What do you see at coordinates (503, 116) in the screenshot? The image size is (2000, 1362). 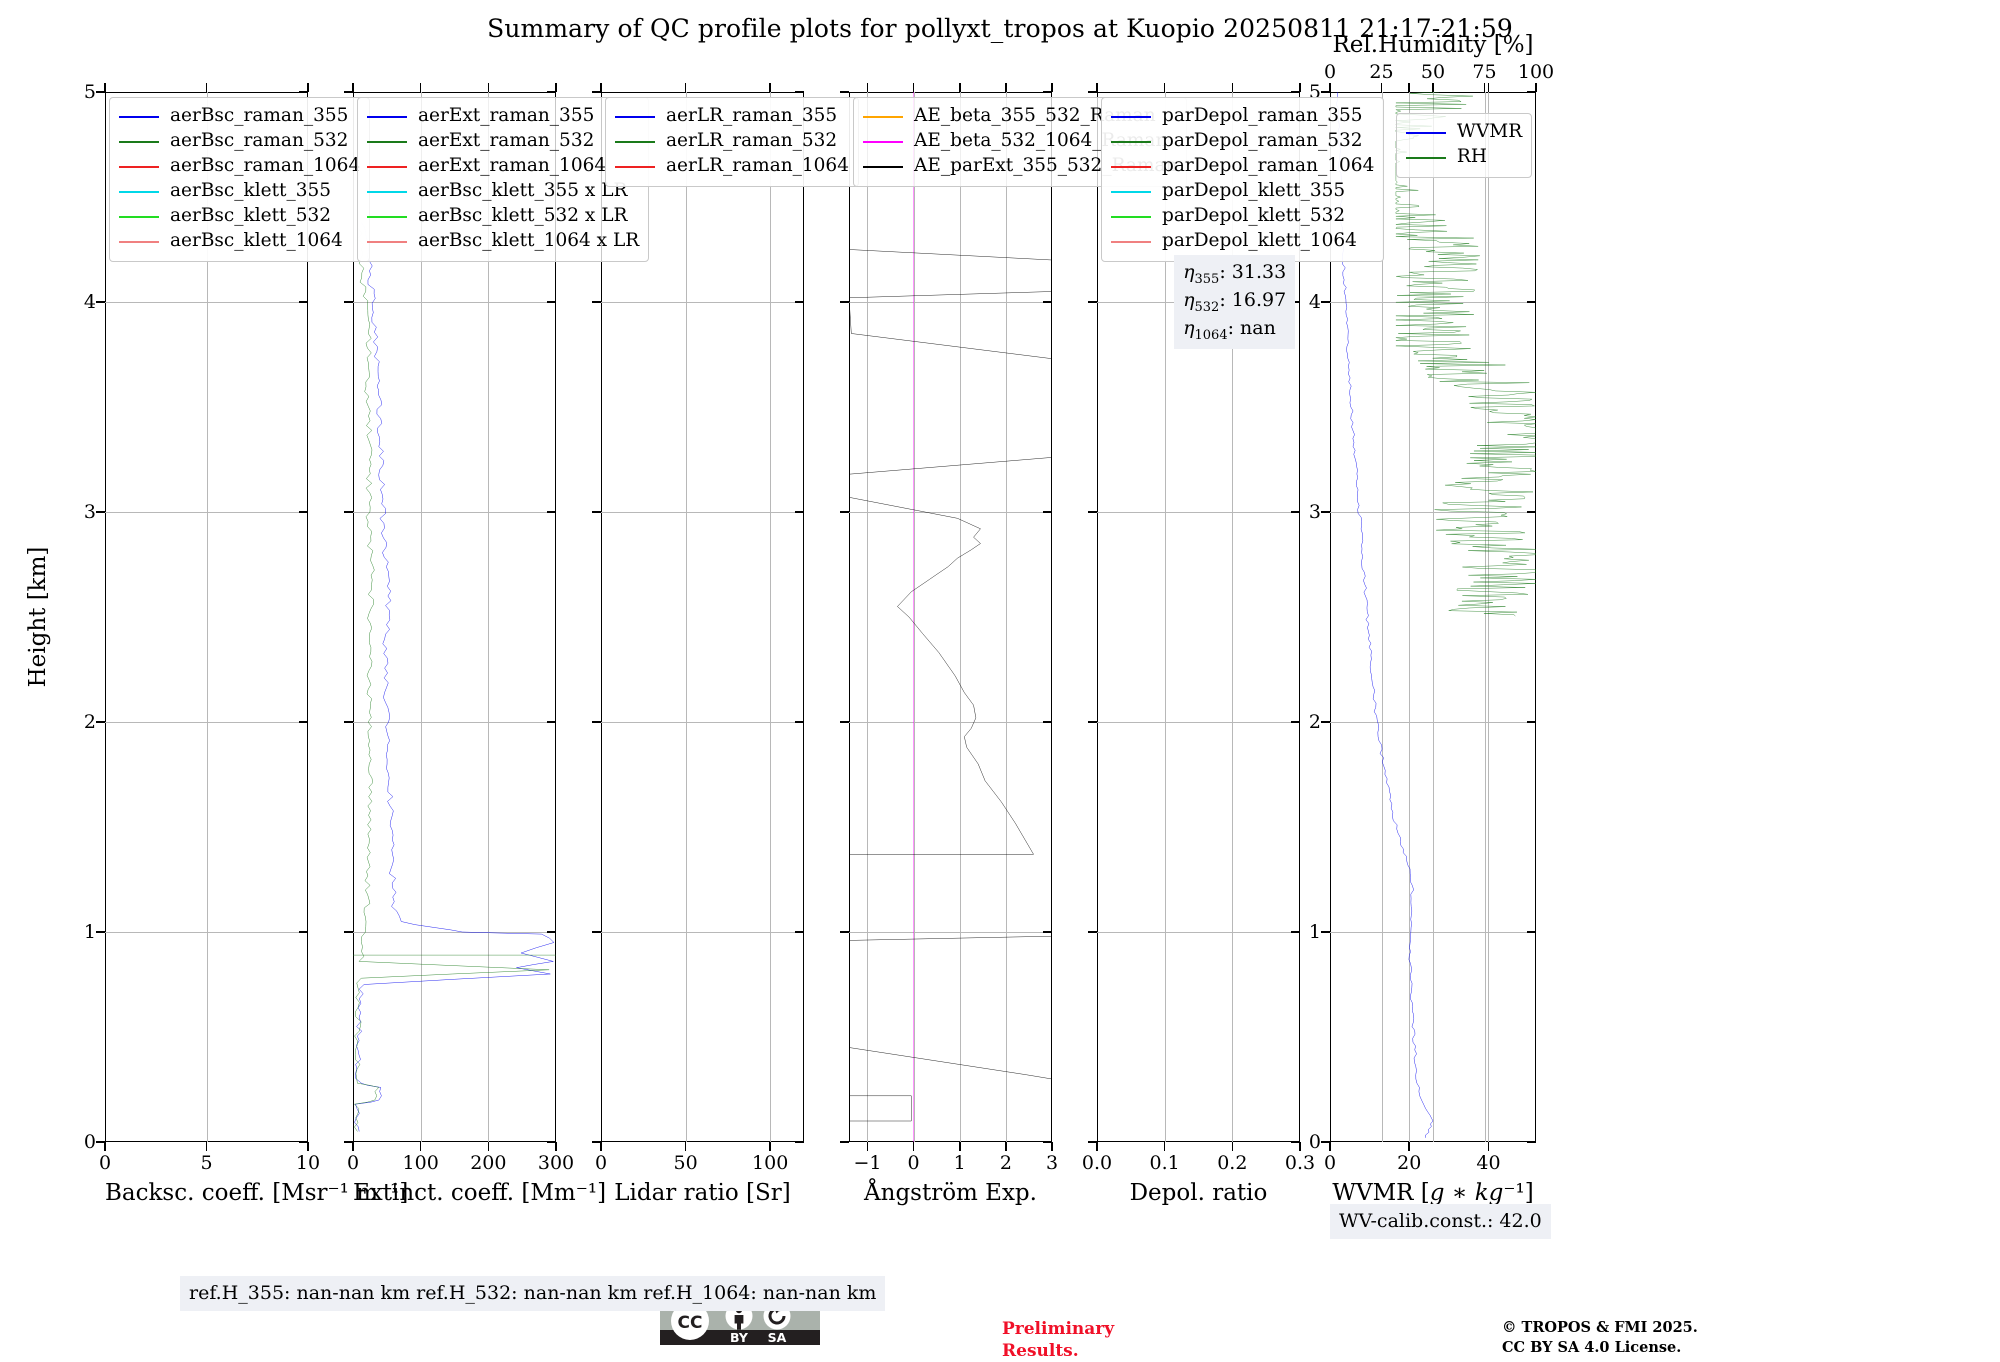 I see `legend-item: aerExt_raman_355` at bounding box center [503, 116].